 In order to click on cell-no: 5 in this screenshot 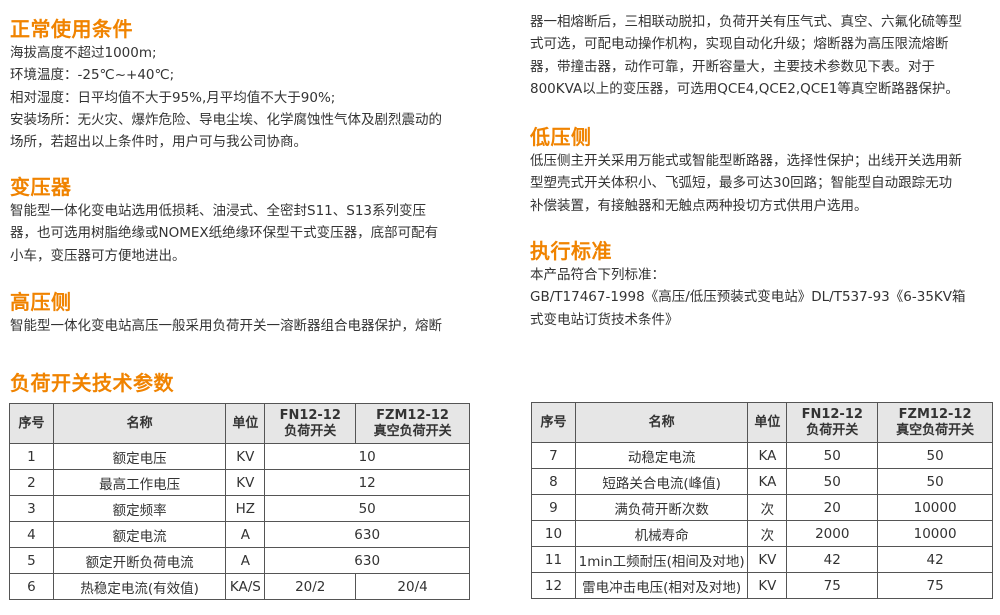, I will do `click(31, 560)`.